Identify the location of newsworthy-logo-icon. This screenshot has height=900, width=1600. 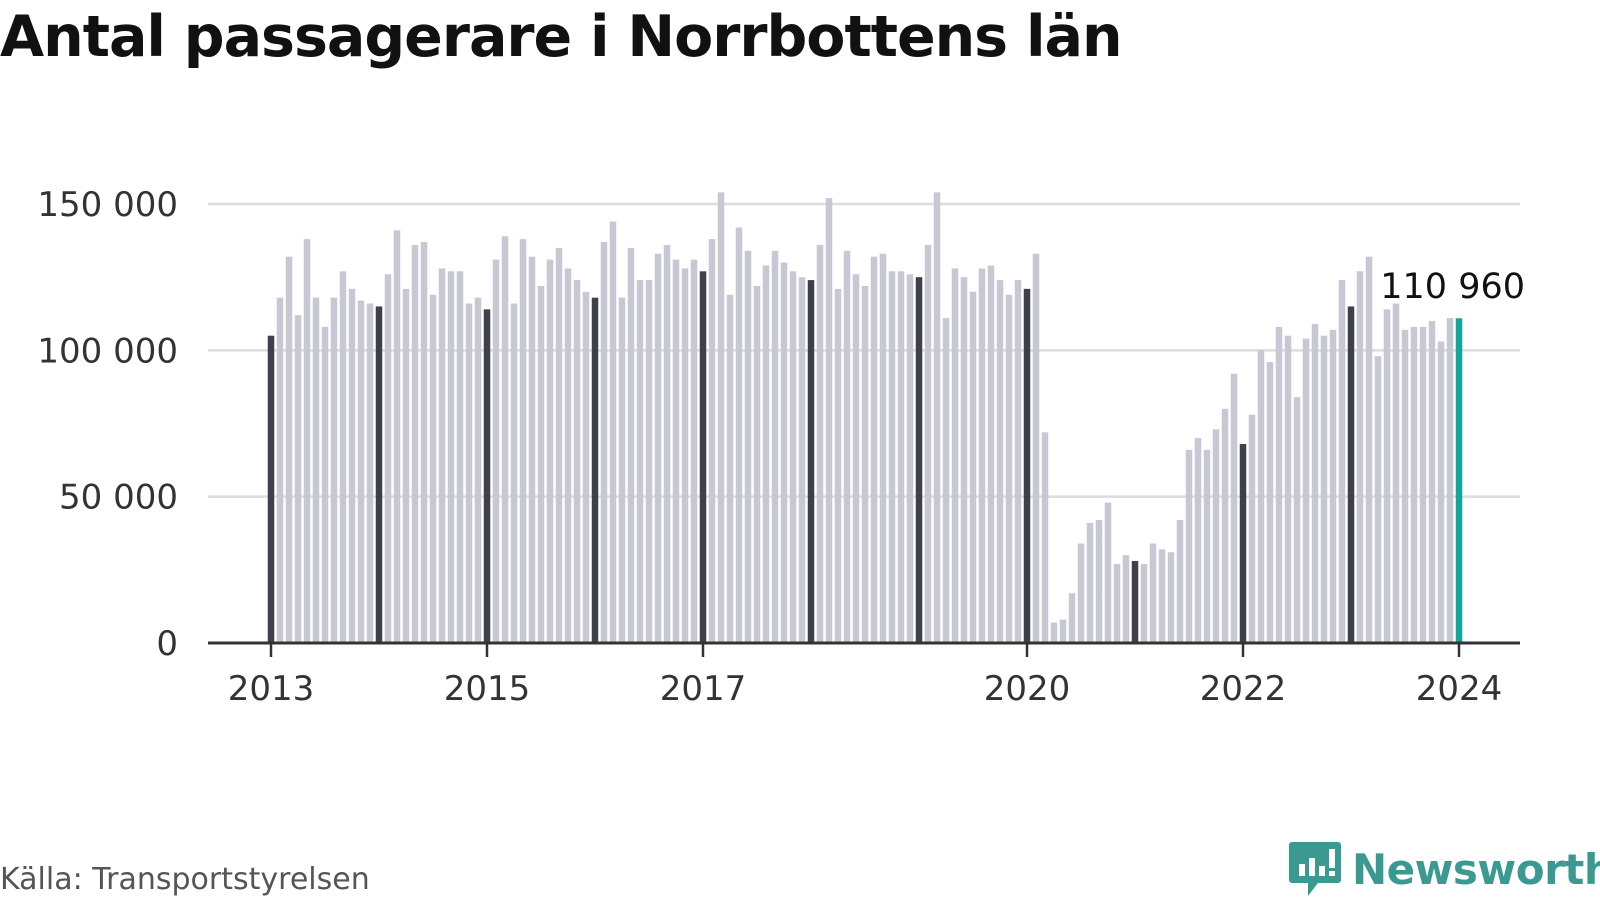
(1315, 869).